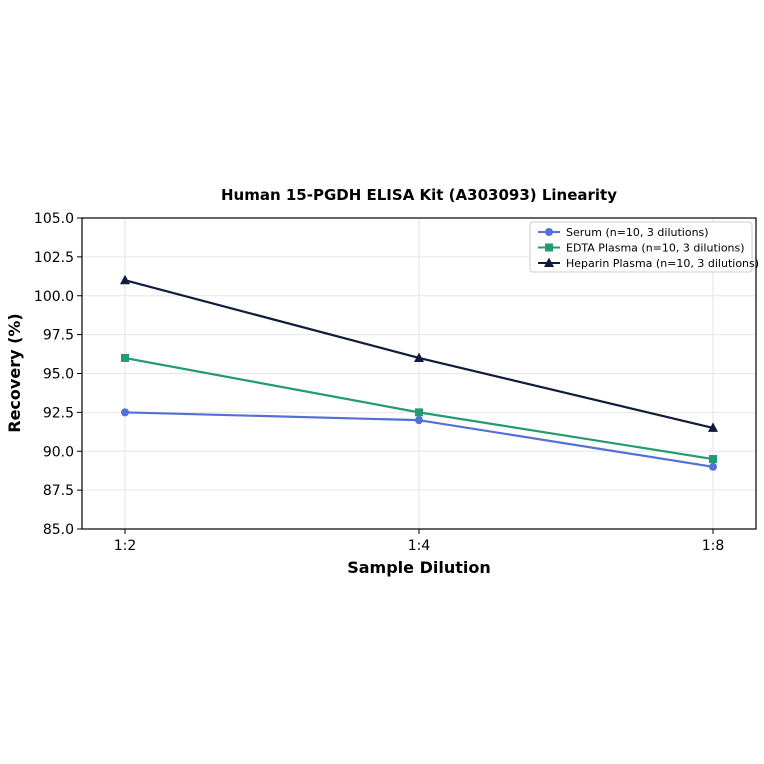 Image resolution: width=764 pixels, height=764 pixels. Describe the element at coordinates (58, 491) in the screenshot. I see `y-tick-label: 87.5` at that location.